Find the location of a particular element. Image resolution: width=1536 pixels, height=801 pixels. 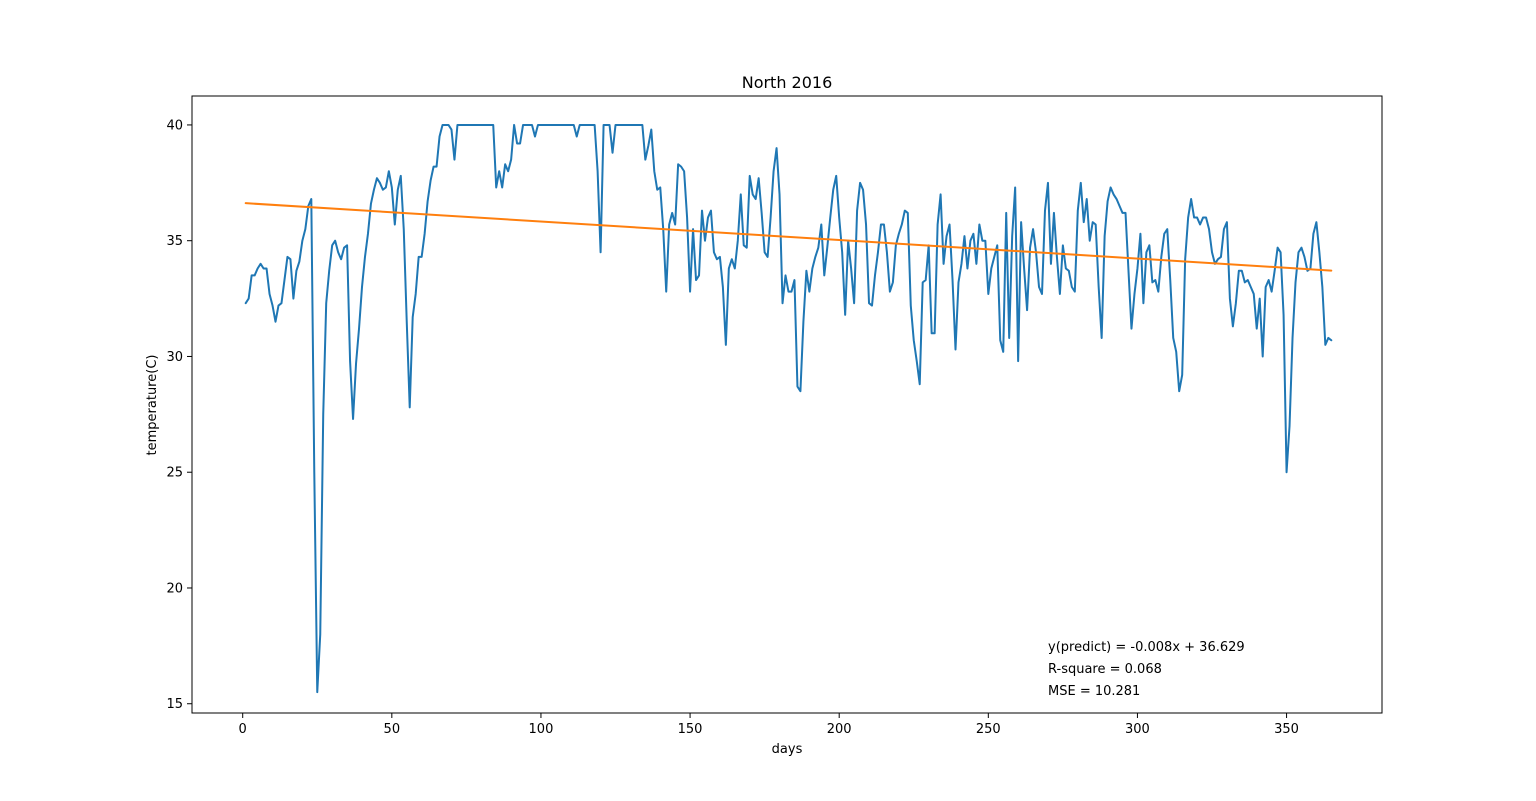

chart-title: North 2016 is located at coordinates (787, 82).